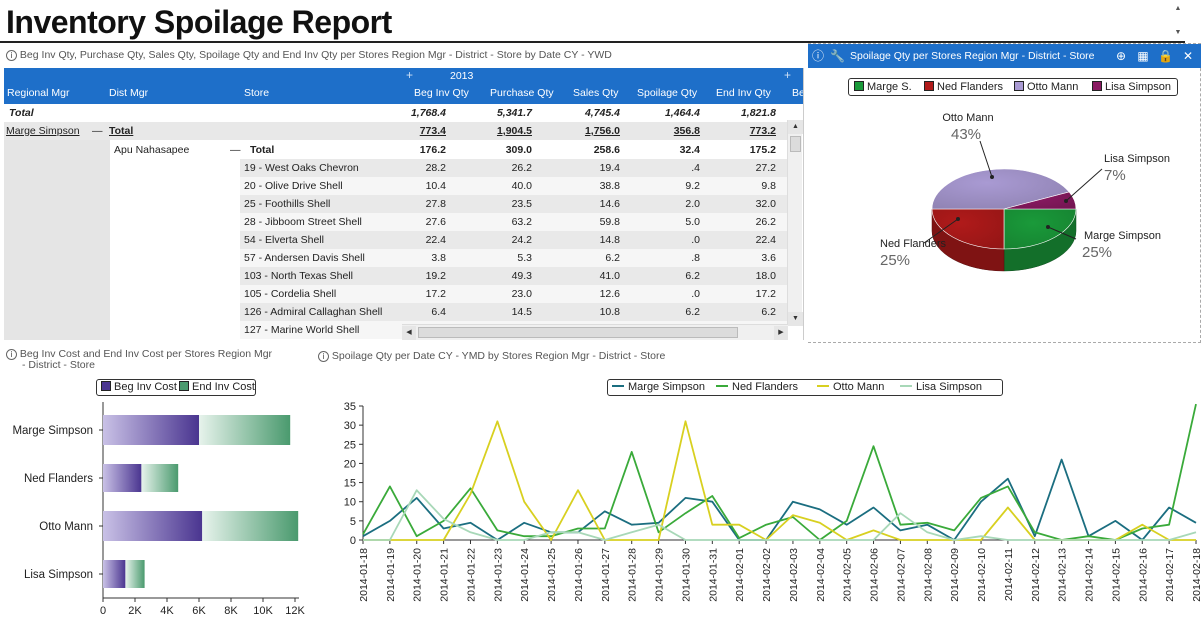 This screenshot has height=627, width=1203. Describe the element at coordinates (1165, 56) in the screenshot. I see `lock-icon: 🔒` at that location.